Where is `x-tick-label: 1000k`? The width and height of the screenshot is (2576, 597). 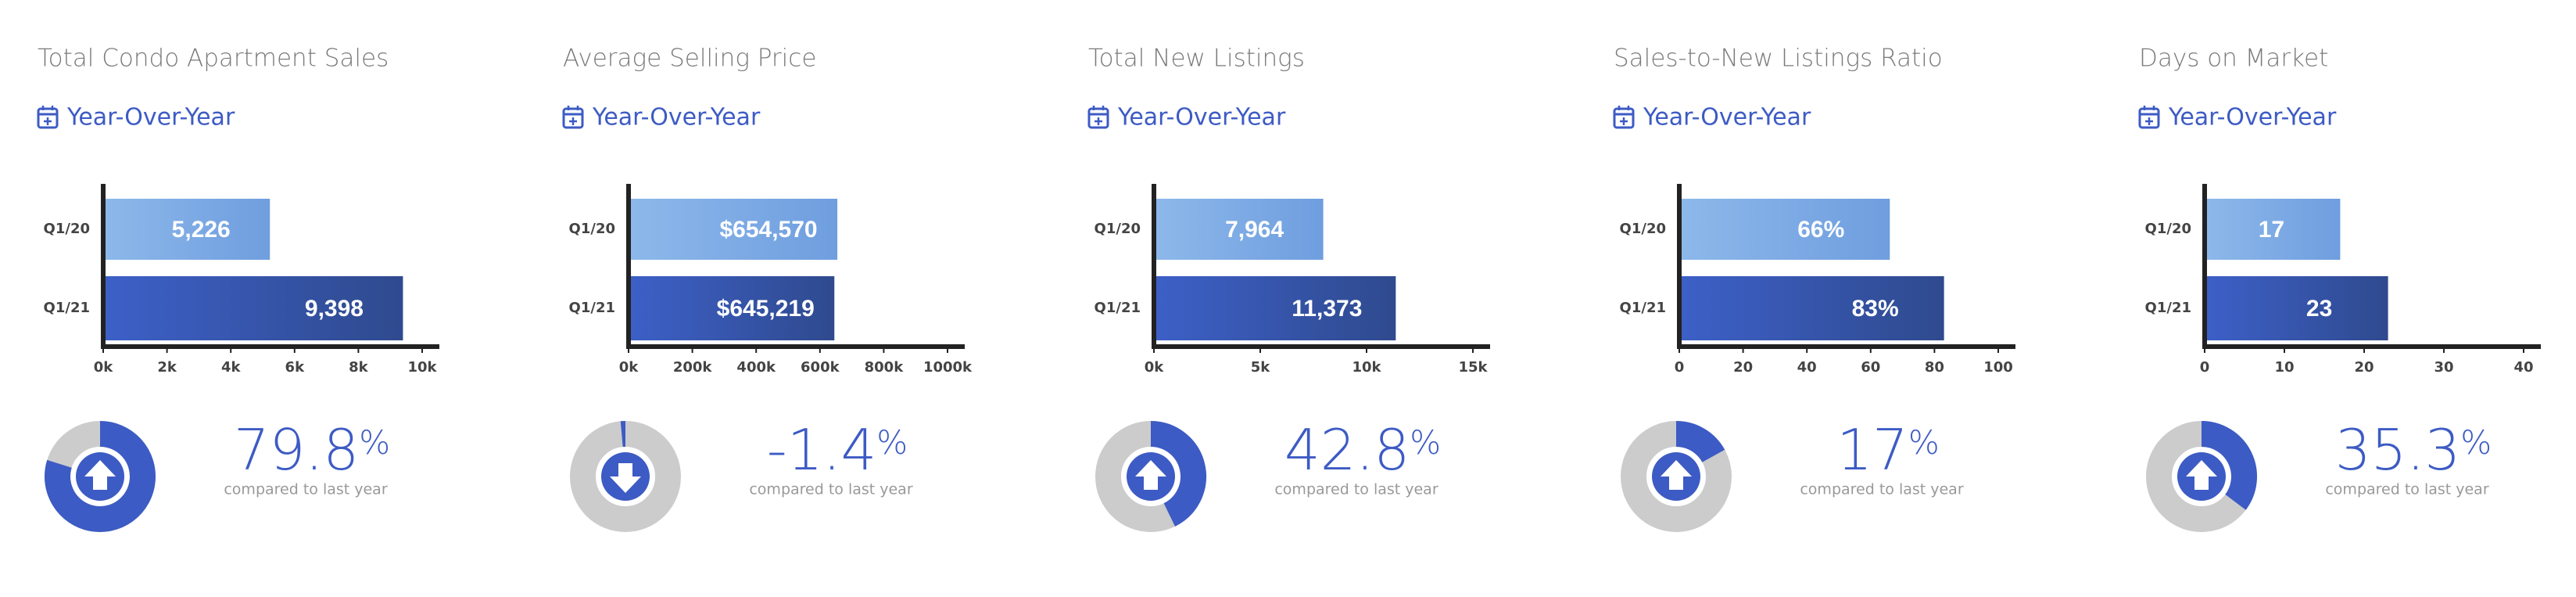 x-tick-label: 1000k is located at coordinates (948, 367).